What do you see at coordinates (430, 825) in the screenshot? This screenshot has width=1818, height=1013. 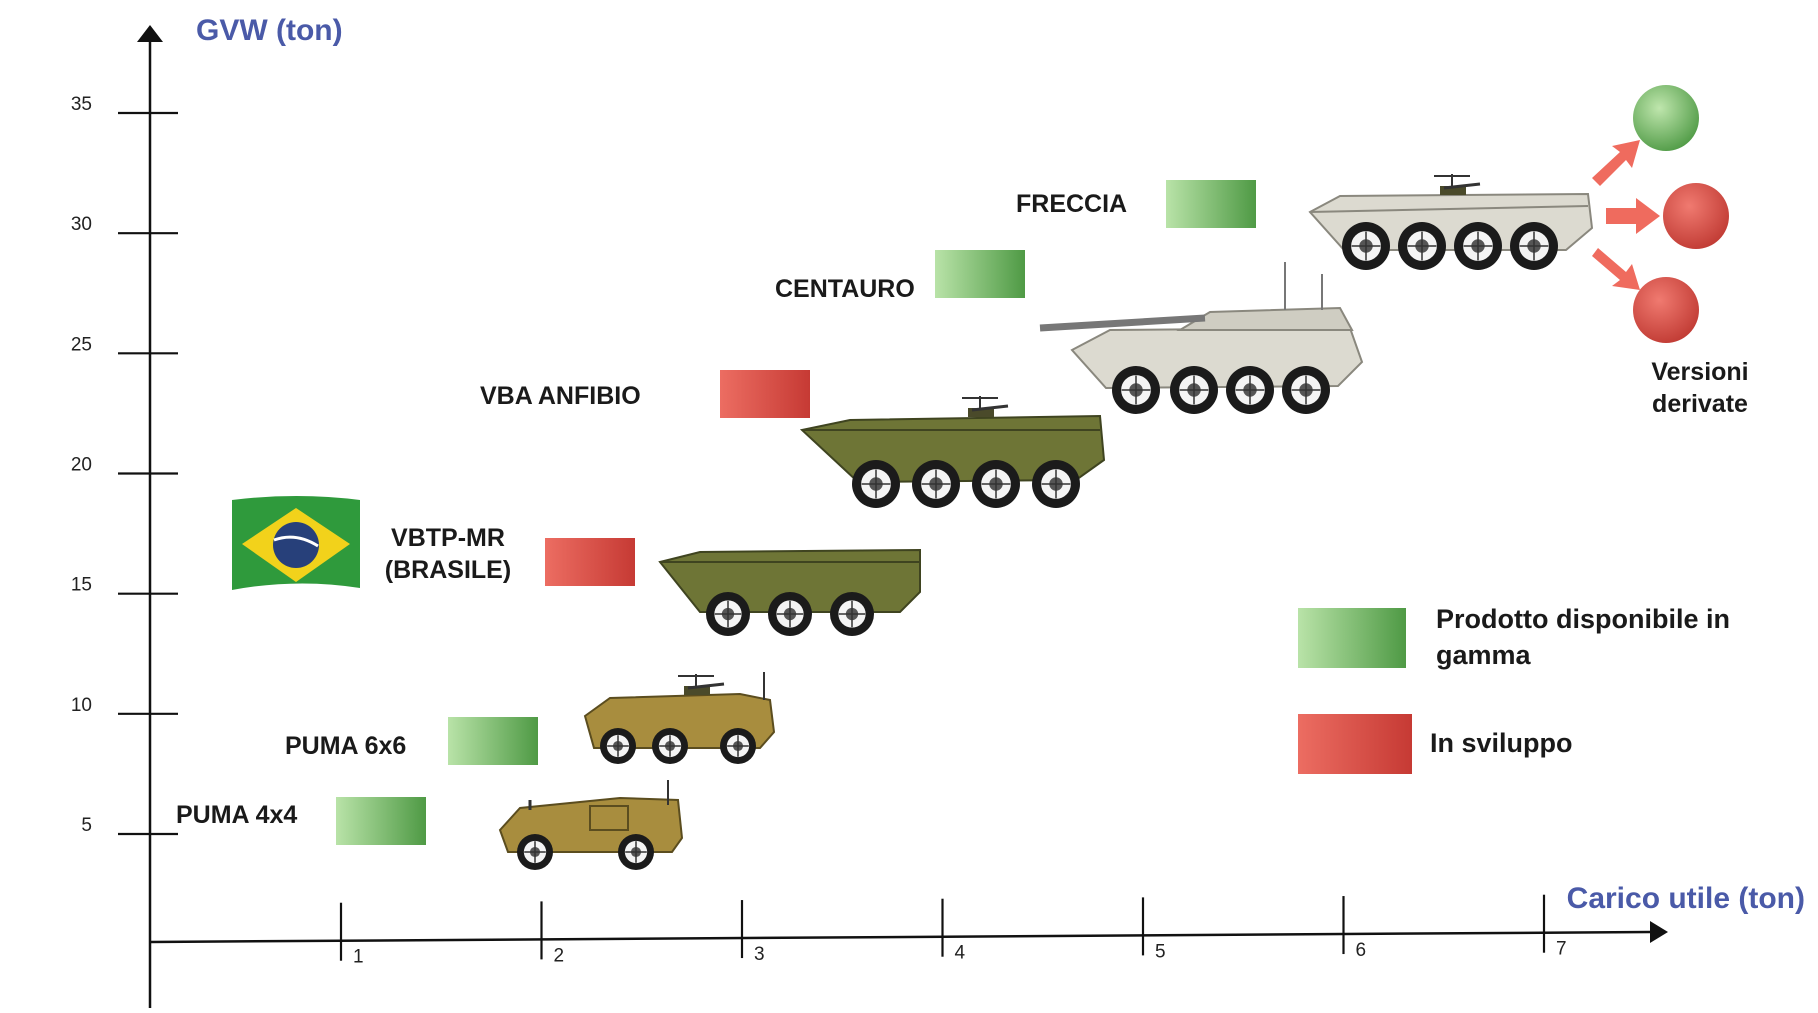 I see `vehicle-puma4x4: PUMA 4x4` at bounding box center [430, 825].